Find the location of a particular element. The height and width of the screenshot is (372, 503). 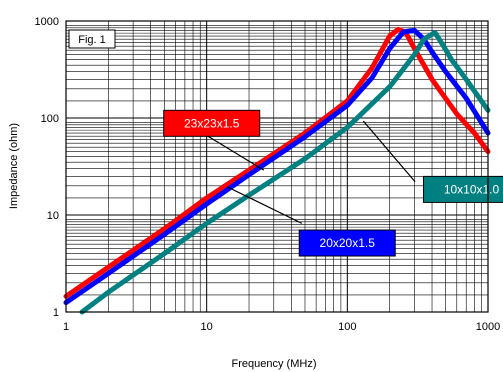

y-axis-title: Impedance (ohm) is located at coordinates (14, 166).